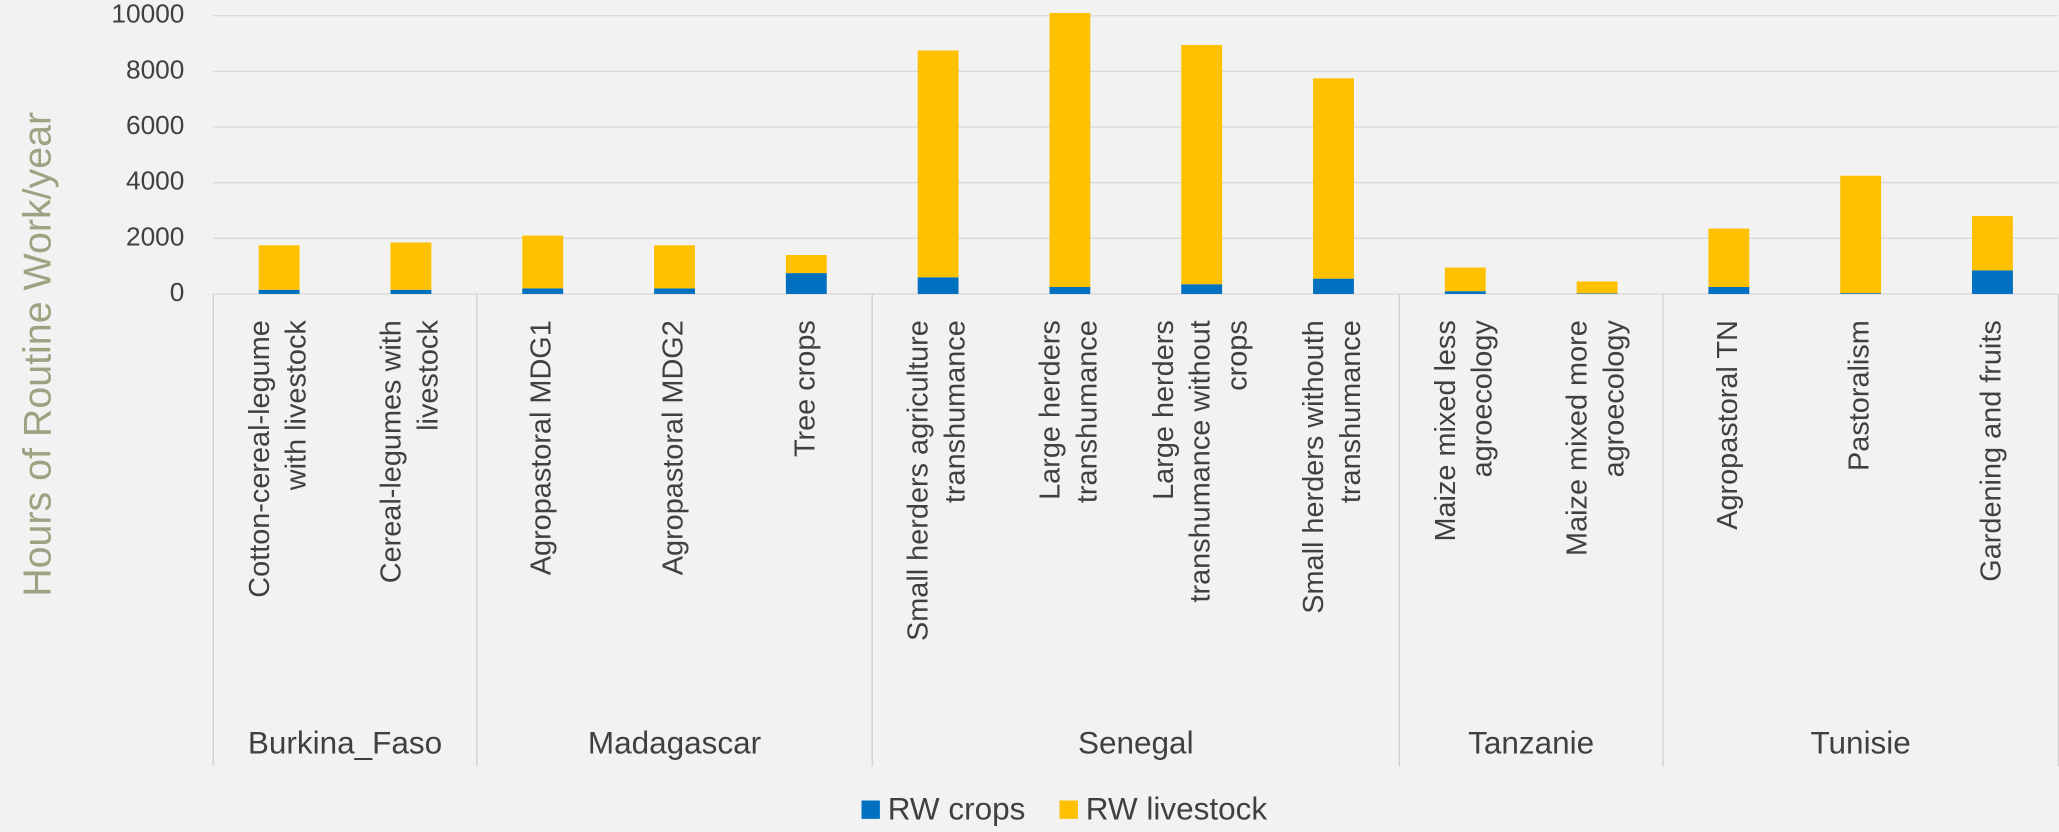 The width and height of the screenshot is (2059, 832). What do you see at coordinates (155, 236) in the screenshot?
I see `y-tick-label: 2000` at bounding box center [155, 236].